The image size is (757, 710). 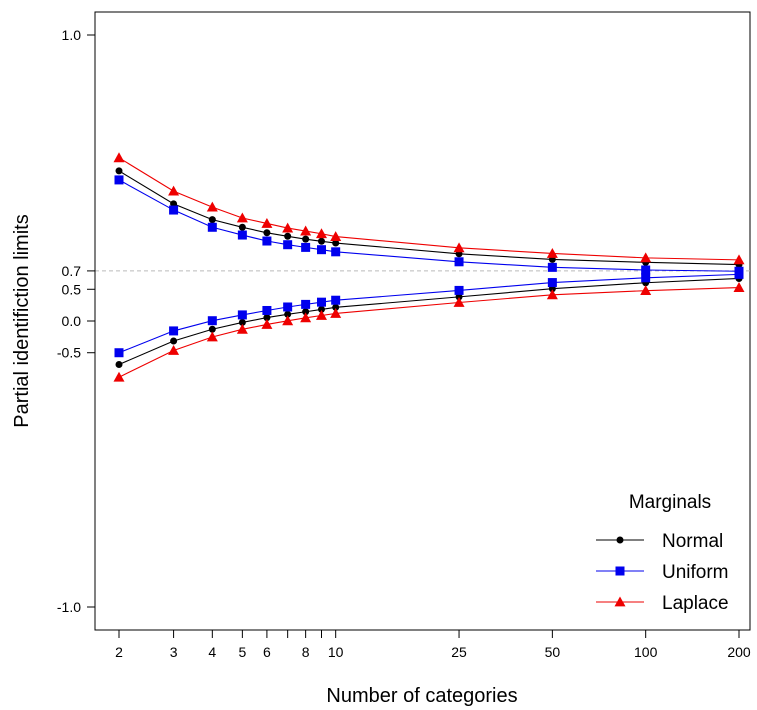 What do you see at coordinates (306, 652) in the screenshot?
I see `x-tick-label: 8` at bounding box center [306, 652].